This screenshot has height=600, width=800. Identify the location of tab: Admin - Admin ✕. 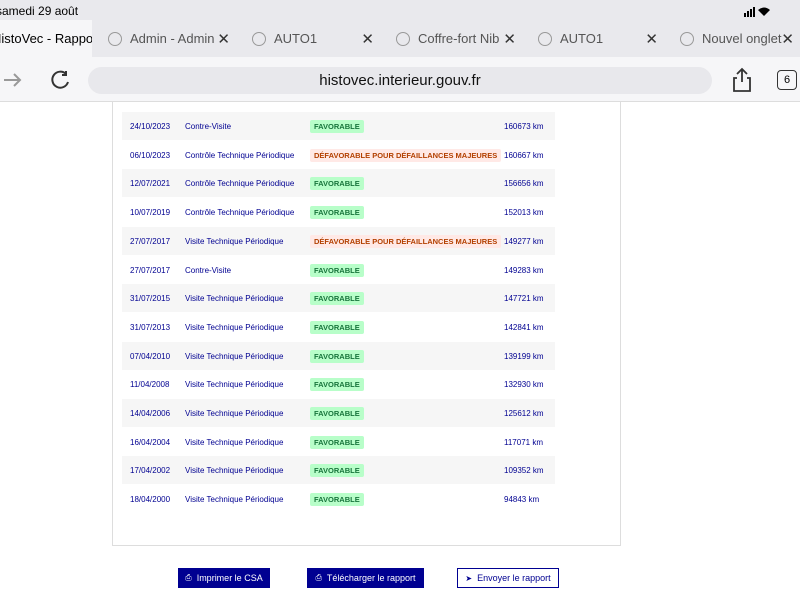
(166, 38).